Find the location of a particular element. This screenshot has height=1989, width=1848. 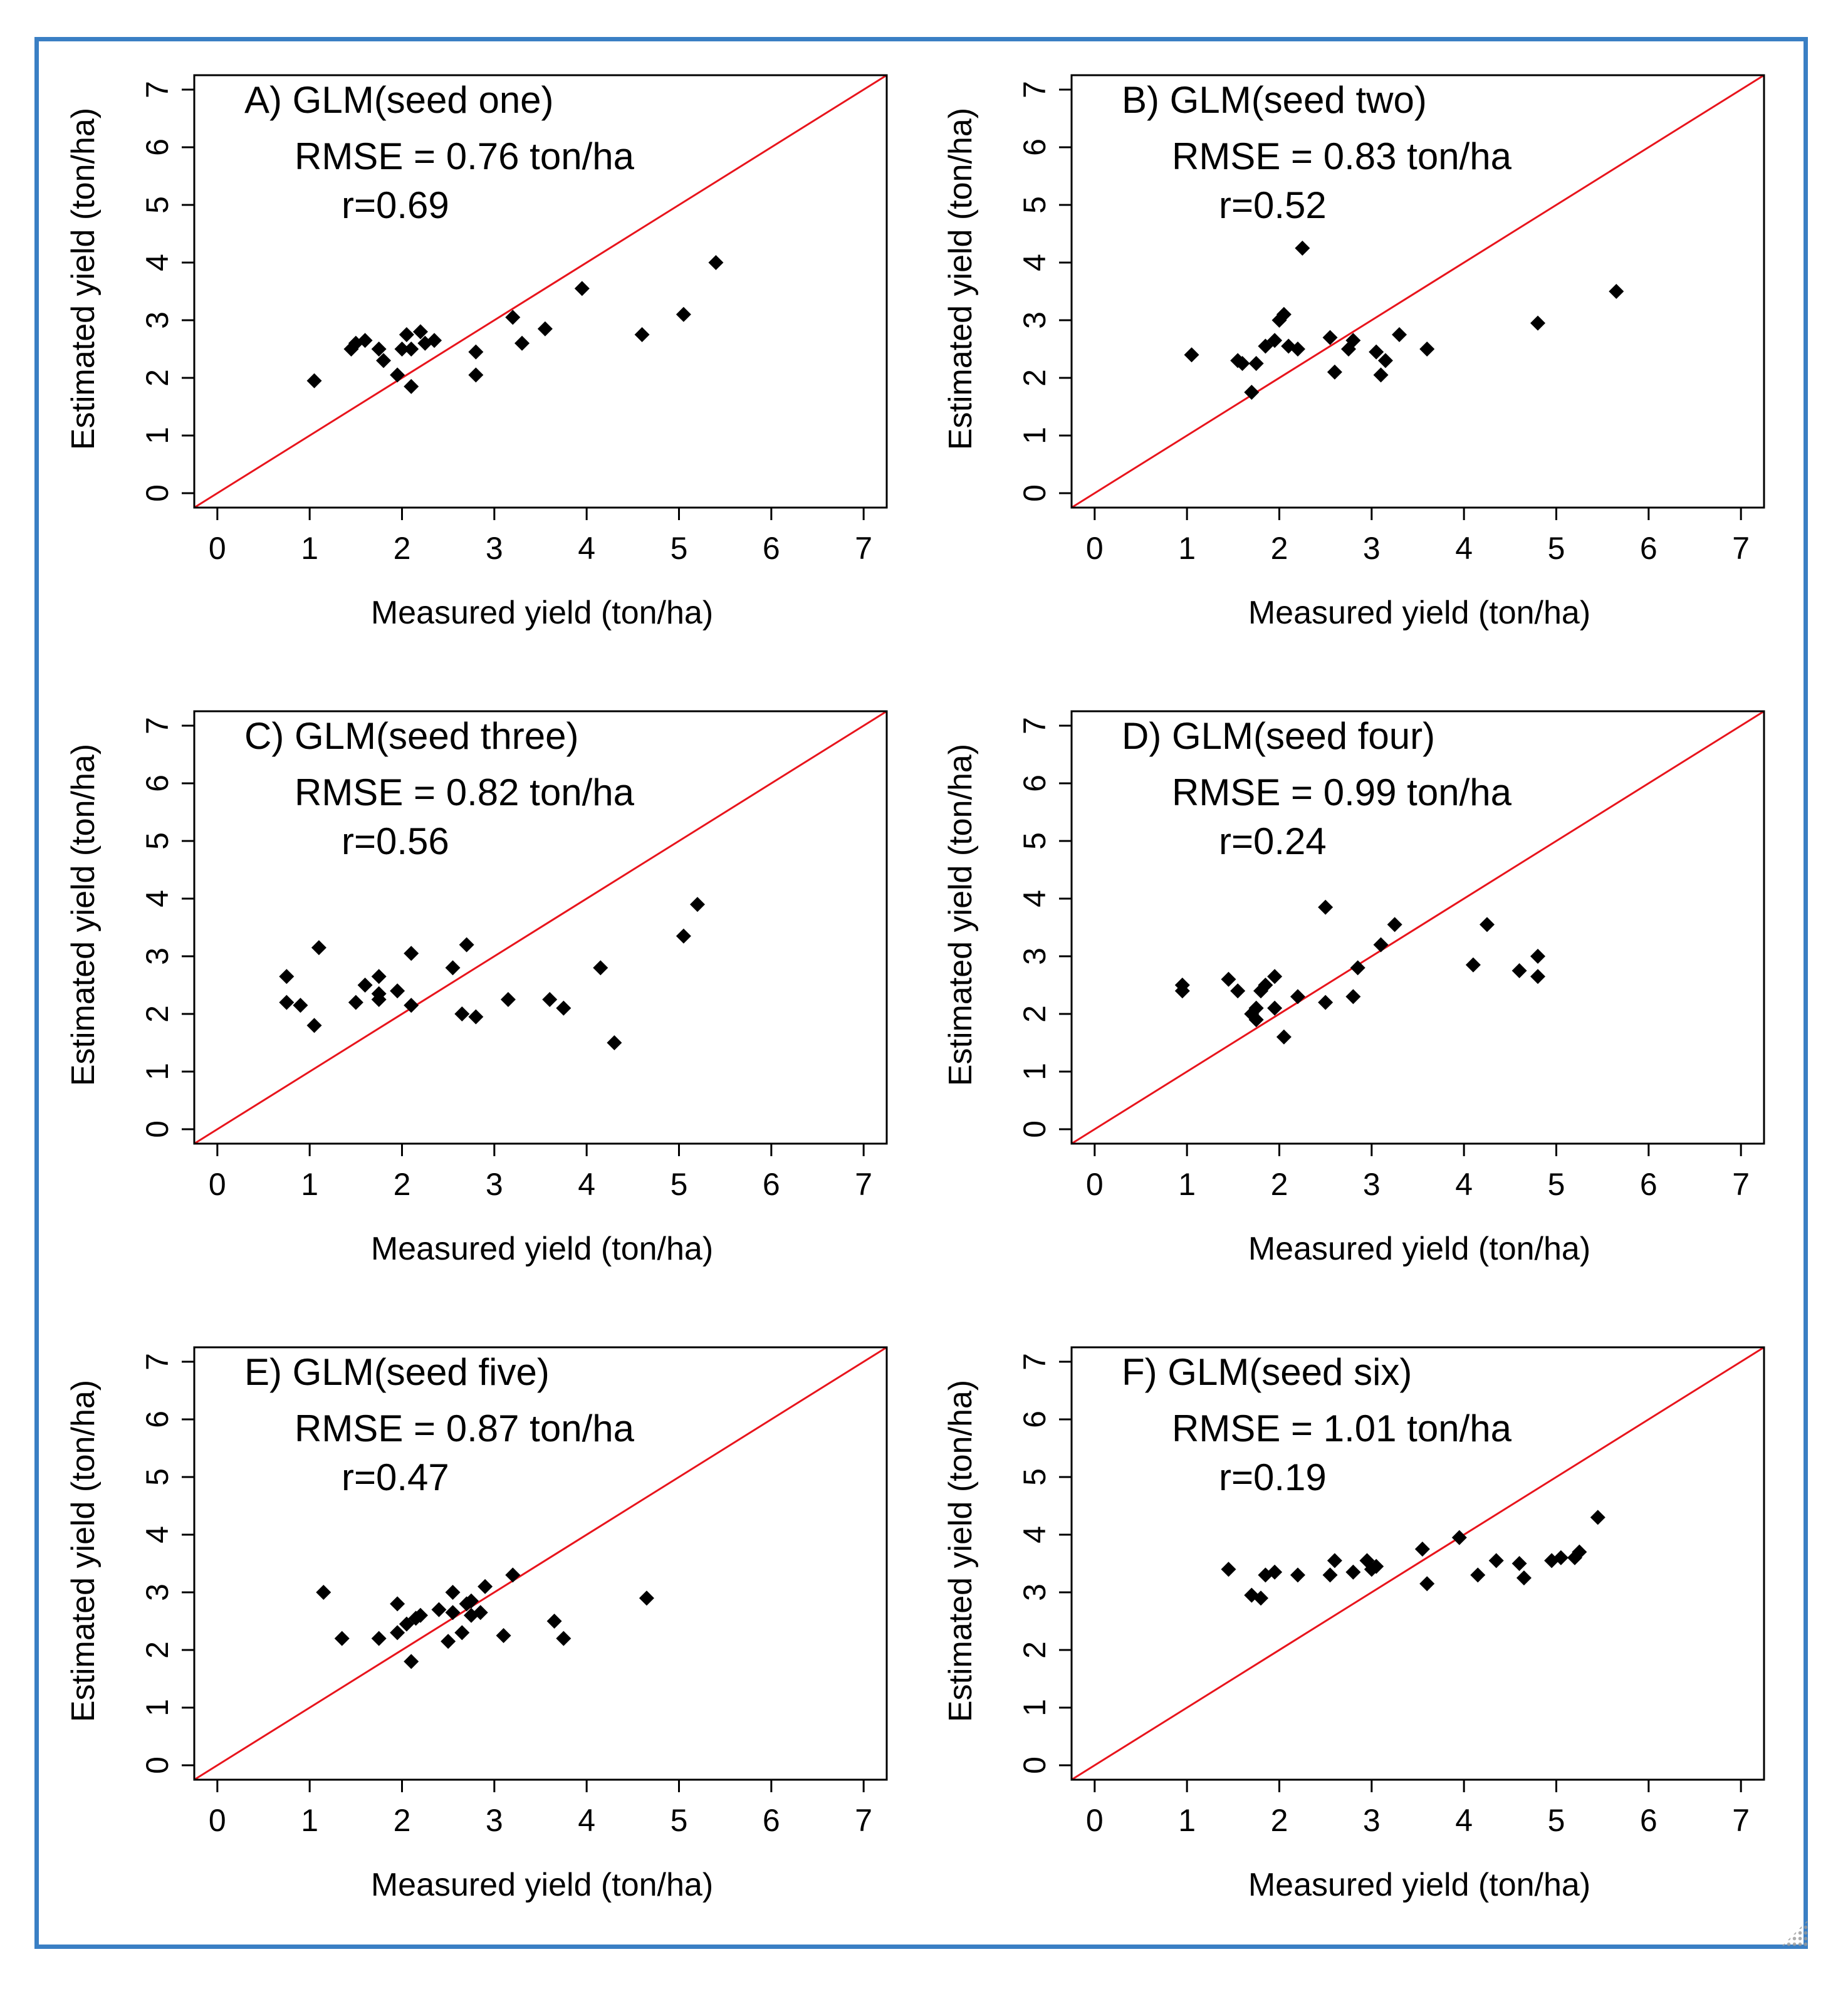

x-tick-label: 1 is located at coordinates (309, 1184).